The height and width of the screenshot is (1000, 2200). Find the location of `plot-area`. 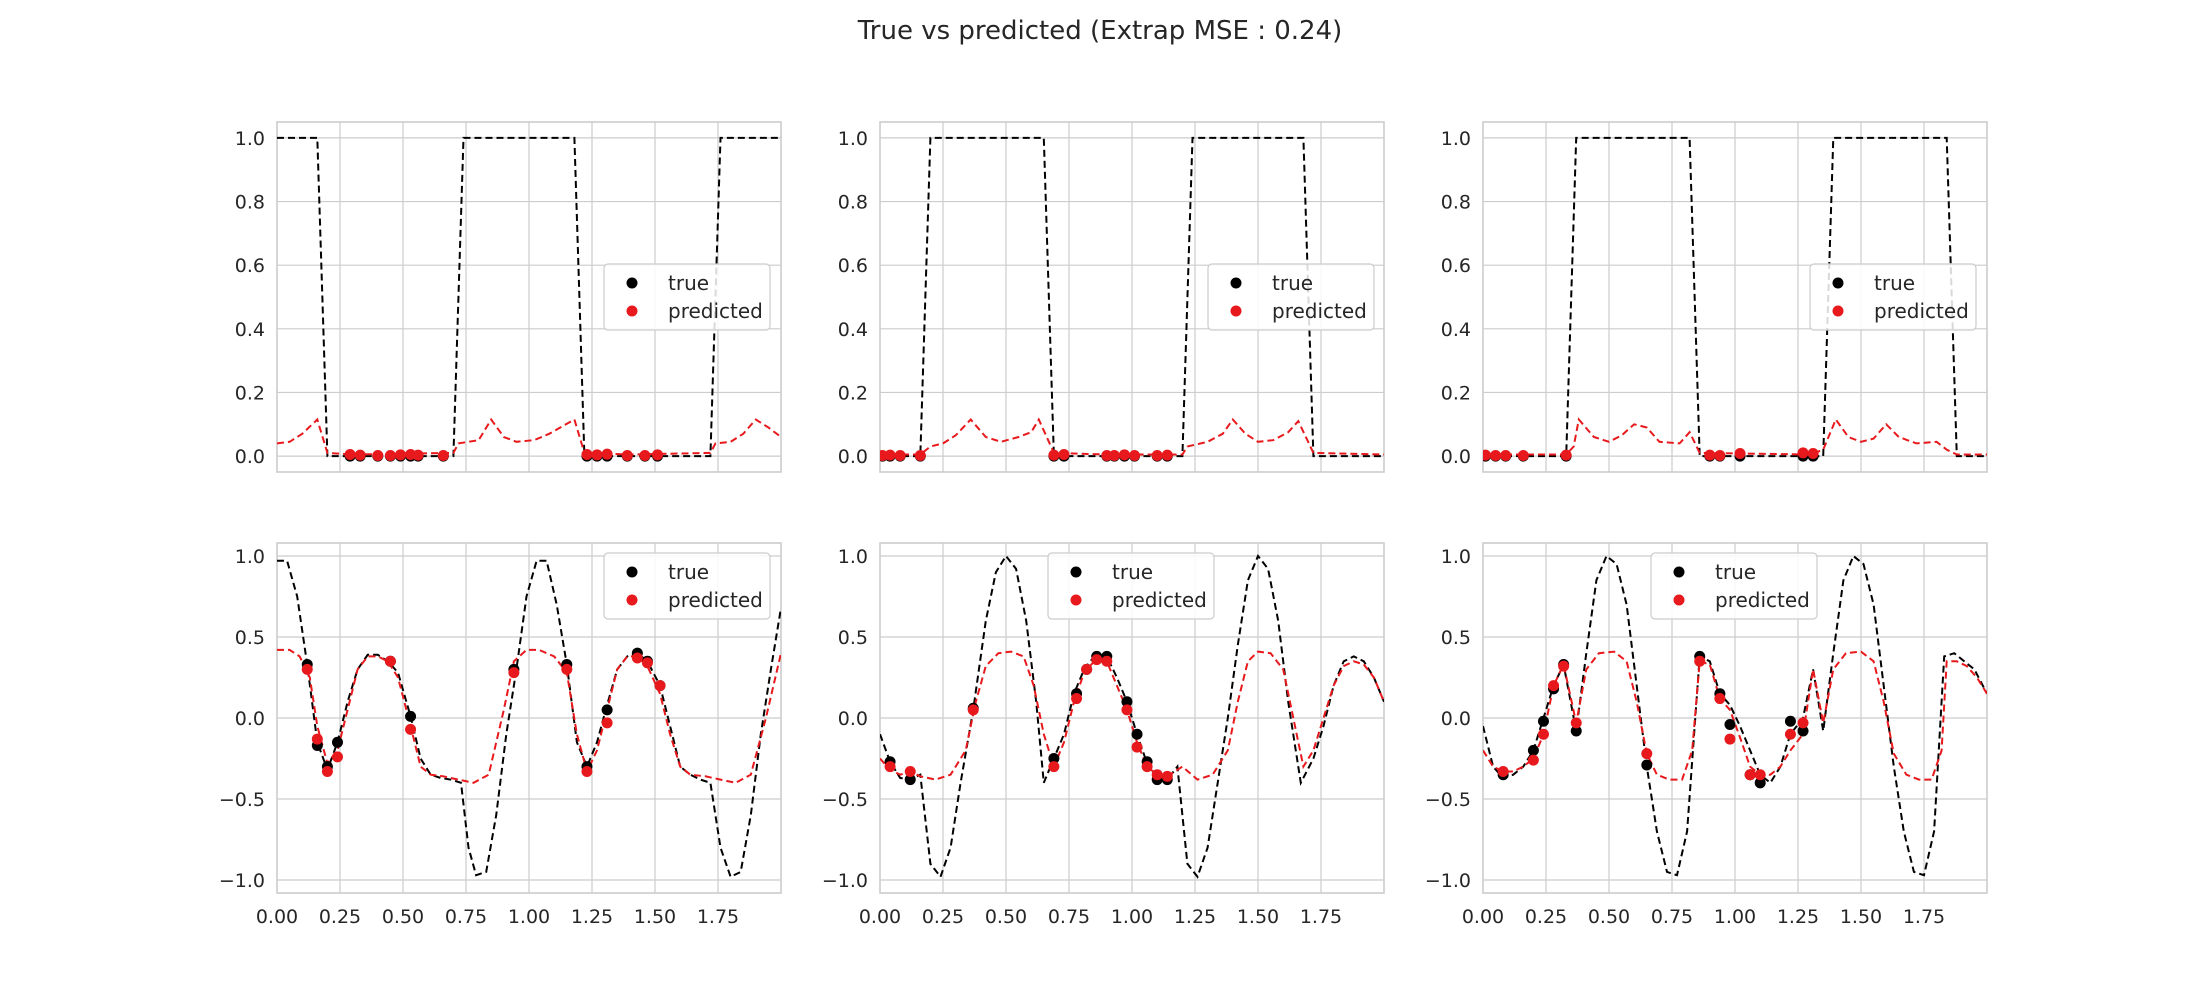

plot-area is located at coordinates (1735, 715).